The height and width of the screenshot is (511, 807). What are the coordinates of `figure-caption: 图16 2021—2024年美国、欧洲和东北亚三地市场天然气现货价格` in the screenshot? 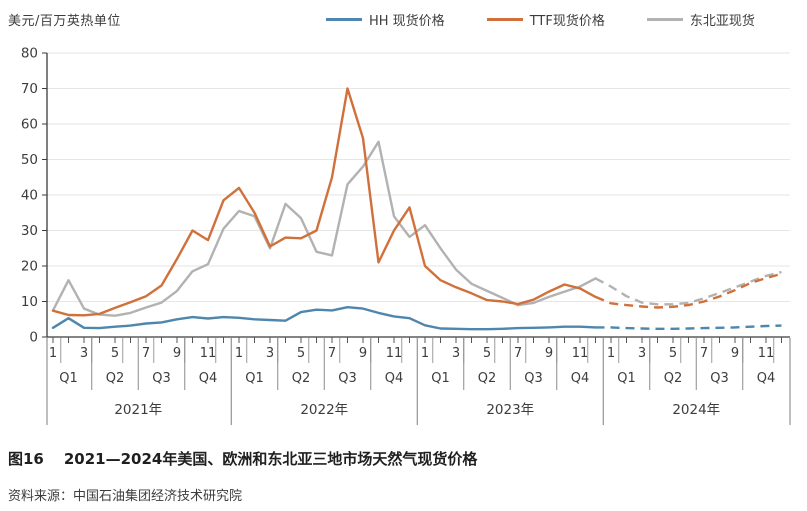 It's located at (242, 458).